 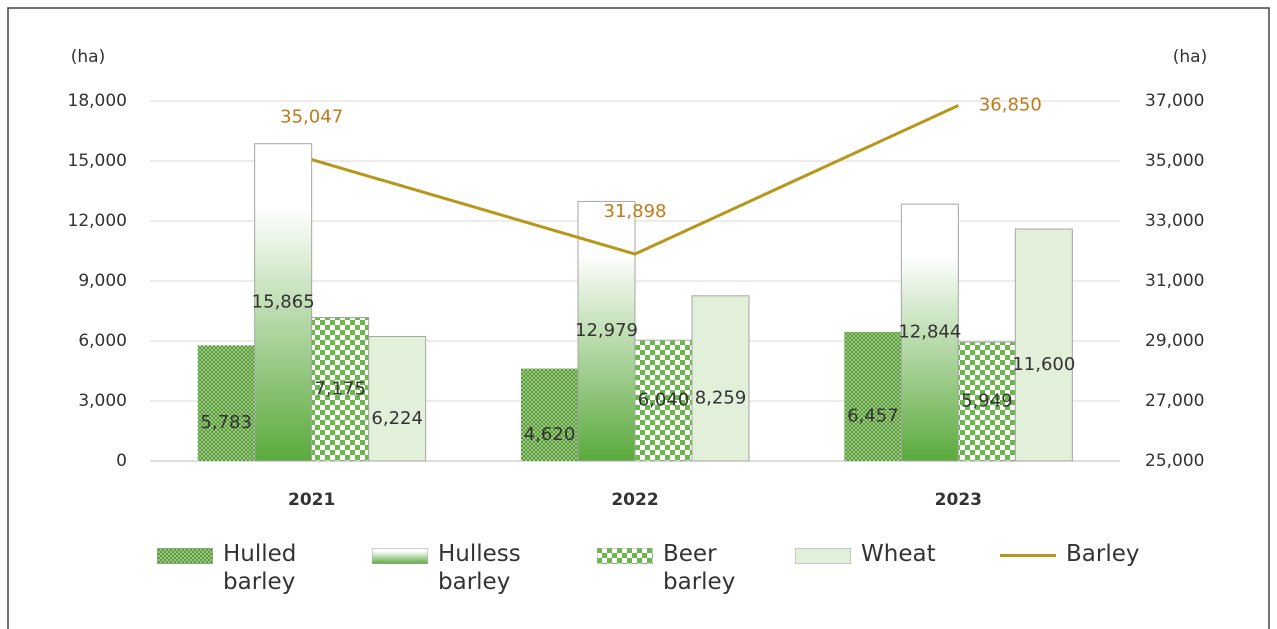 What do you see at coordinates (1190, 57) in the screenshot?
I see `y2-axis-label: (ha)` at bounding box center [1190, 57].